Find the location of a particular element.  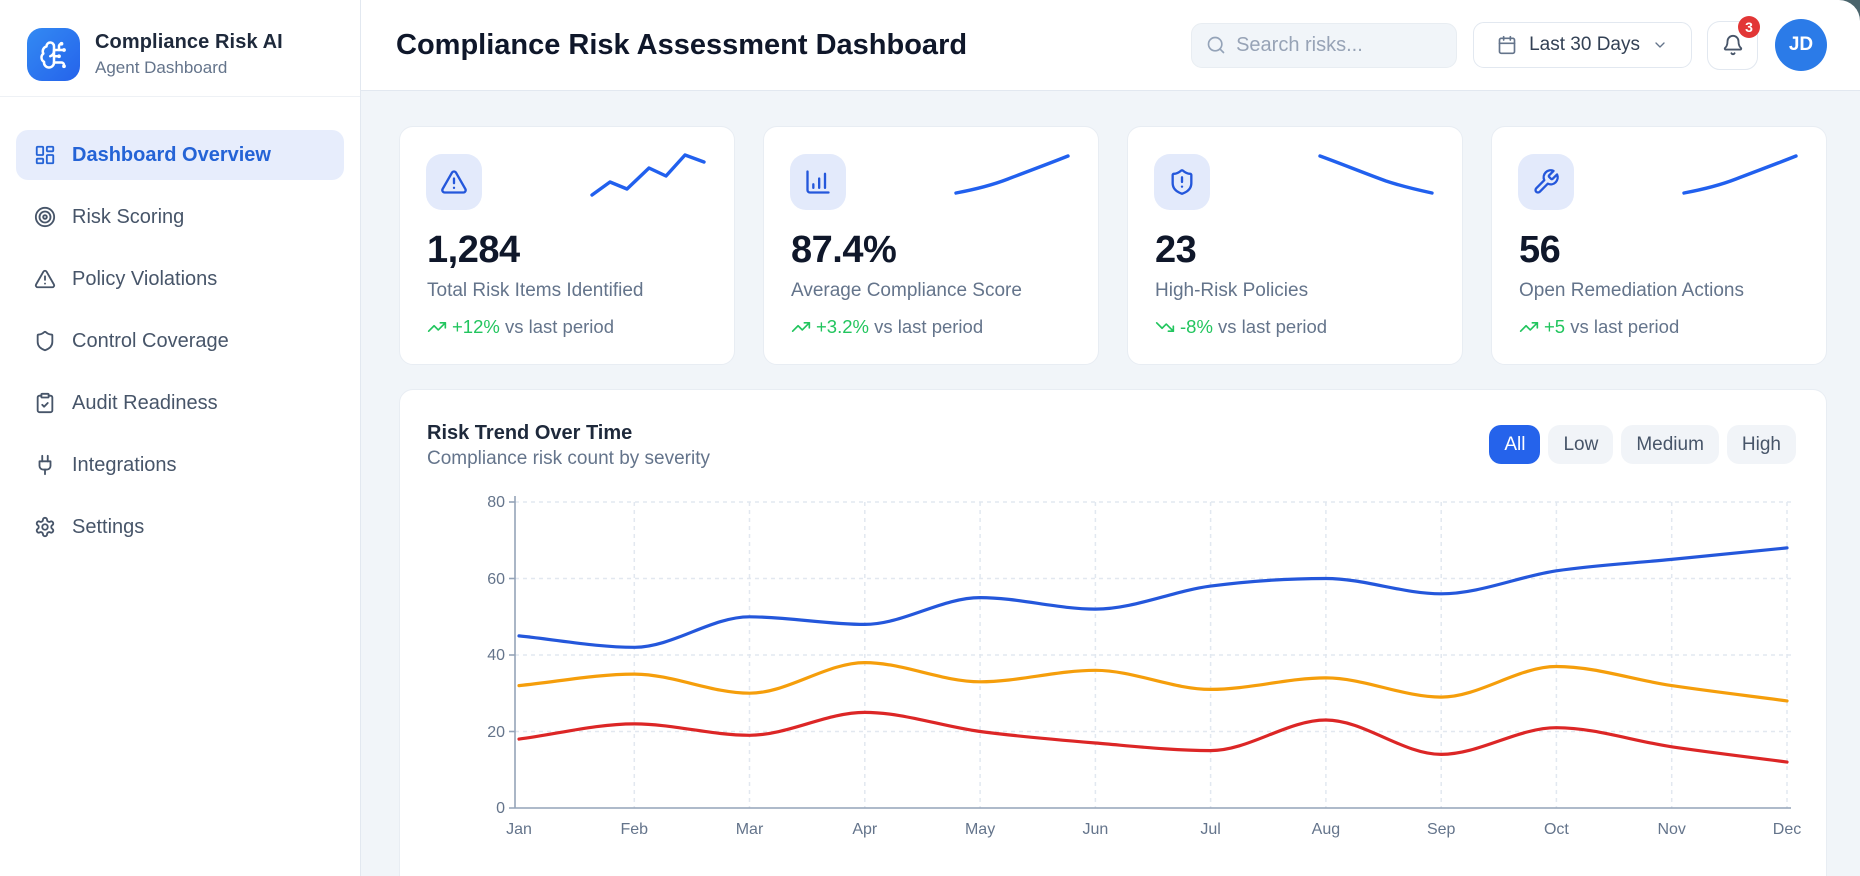

svg-text: Mar is located at coordinates (750, 829).